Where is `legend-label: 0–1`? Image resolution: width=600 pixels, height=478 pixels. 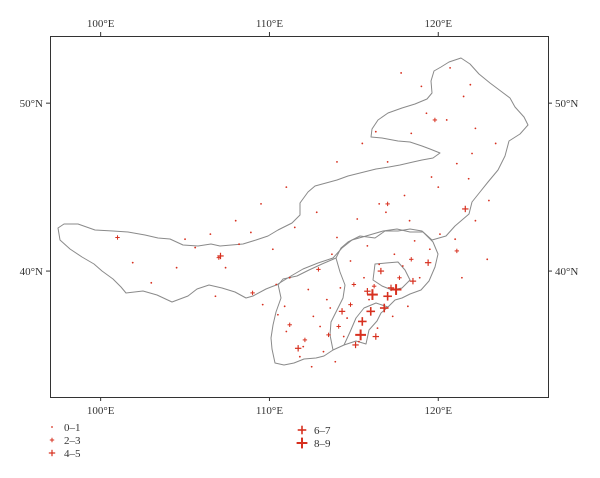
legend-label: 0–1 is located at coordinates (72, 428).